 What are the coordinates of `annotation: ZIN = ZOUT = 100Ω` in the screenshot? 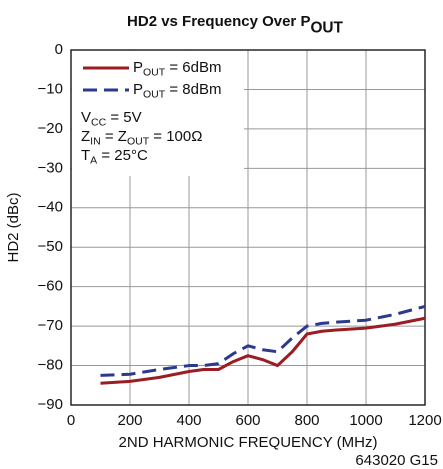 It's located at (141, 137).